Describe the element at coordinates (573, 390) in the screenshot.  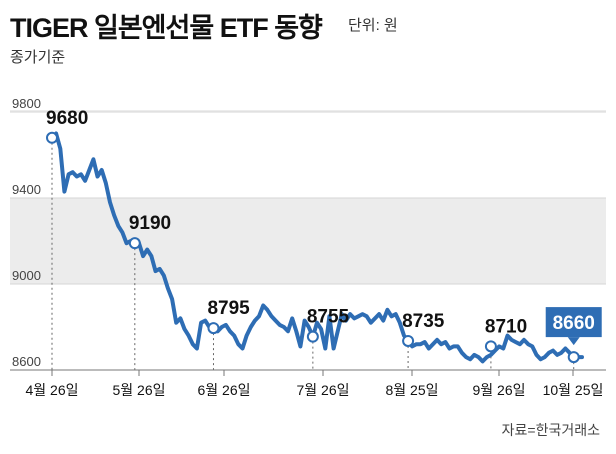
I see `x-tick-label: 10월 25일` at that location.